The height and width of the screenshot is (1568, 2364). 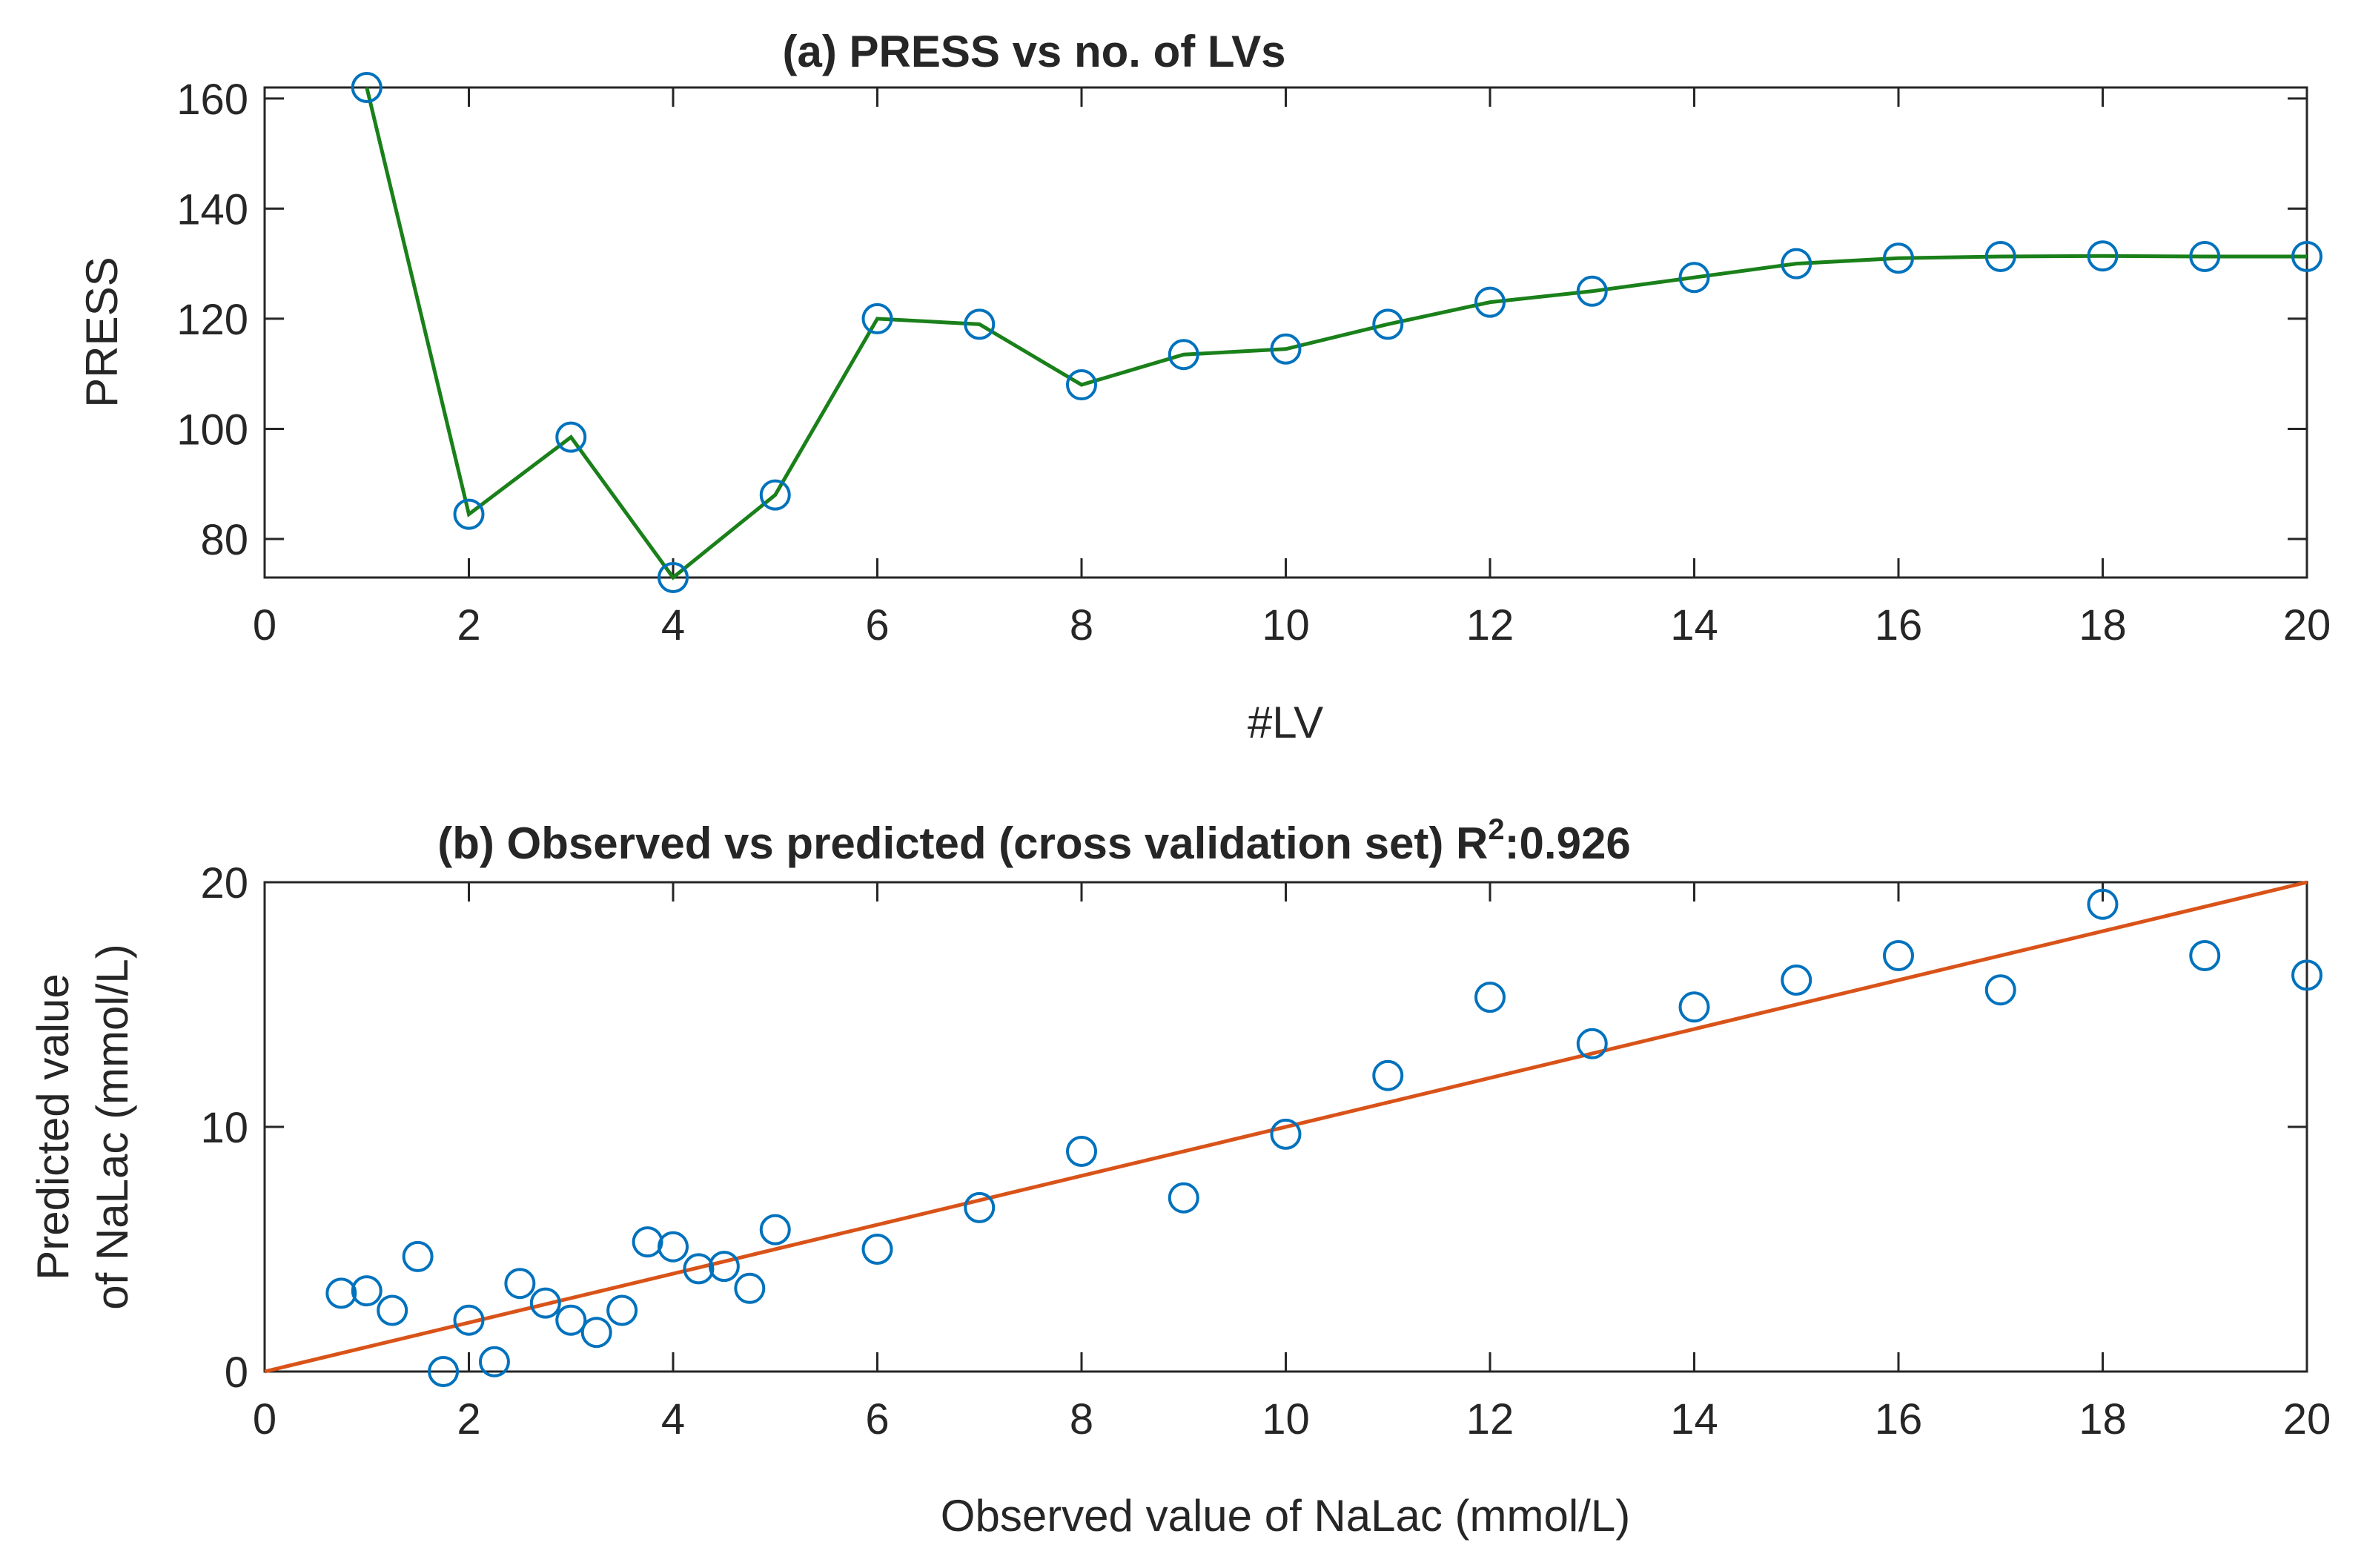 I want to click on panel-a-x-tick-label: 16, so click(x=1899, y=625).